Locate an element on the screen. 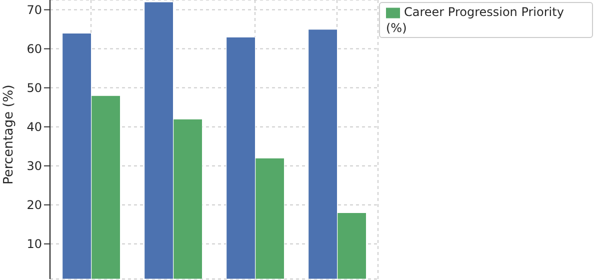 The width and height of the screenshot is (599, 280). y-tick-label: 20 is located at coordinates (34, 205).